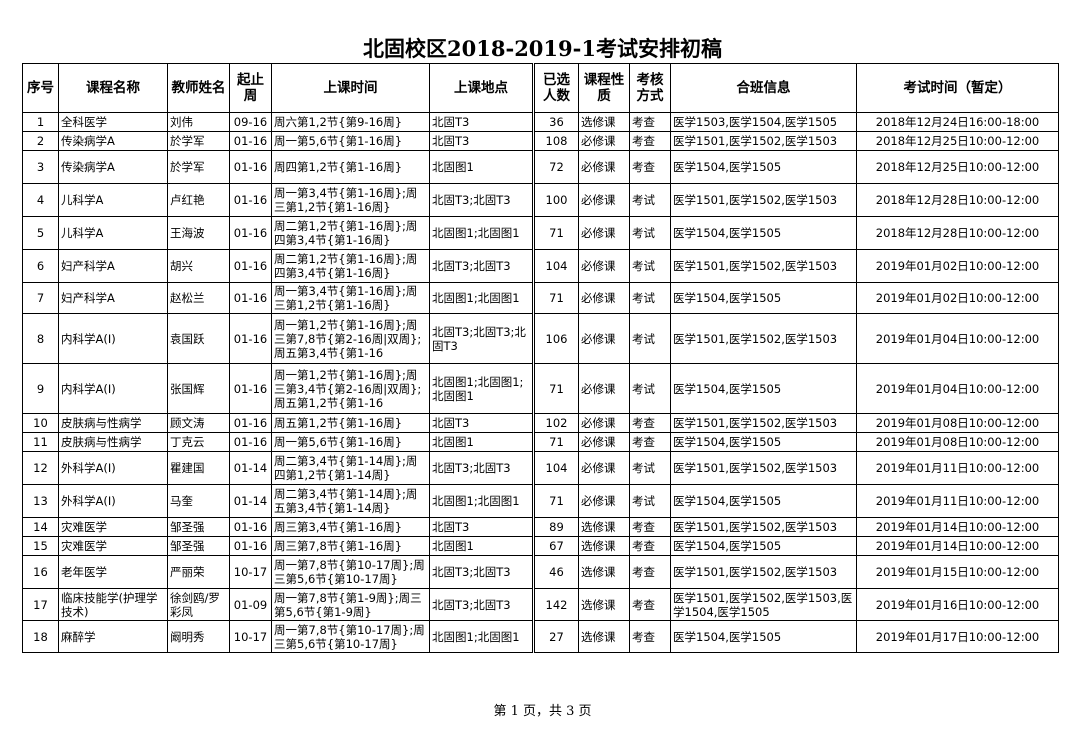 The image size is (1085, 749). Describe the element at coordinates (482, 338) in the screenshot. I see `table-cell: 北固T3;北固T3;北固T3` at that location.